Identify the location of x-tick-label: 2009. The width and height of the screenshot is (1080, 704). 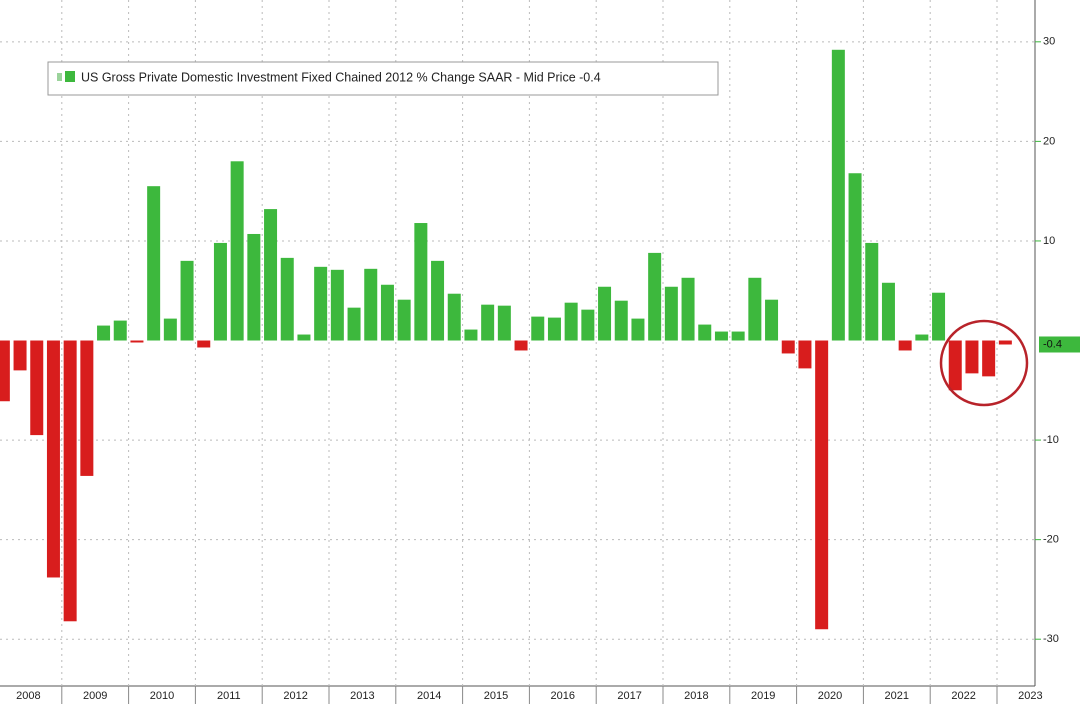
(95, 696).